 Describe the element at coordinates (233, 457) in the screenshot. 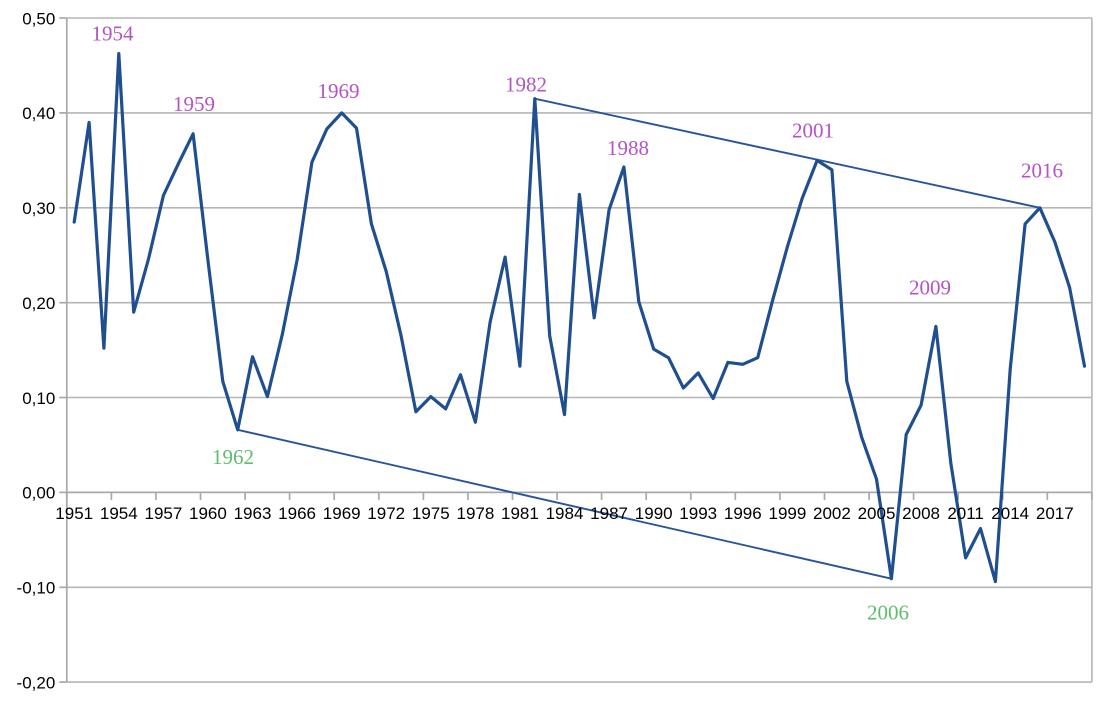

I see `svg-text: 1962` at that location.